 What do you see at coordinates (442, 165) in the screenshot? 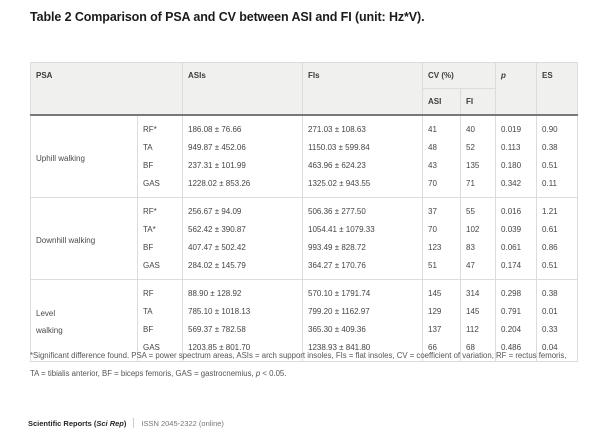
I see `cv-asi-value: 43` at bounding box center [442, 165].